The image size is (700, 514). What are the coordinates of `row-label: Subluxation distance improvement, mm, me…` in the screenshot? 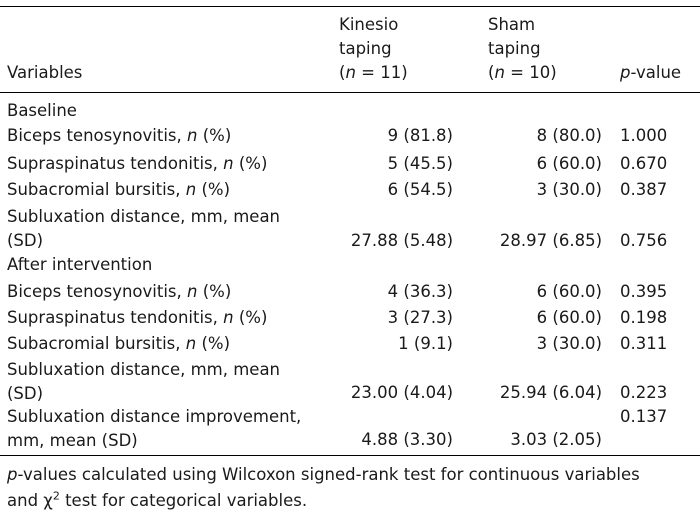 It's located at (154, 429).